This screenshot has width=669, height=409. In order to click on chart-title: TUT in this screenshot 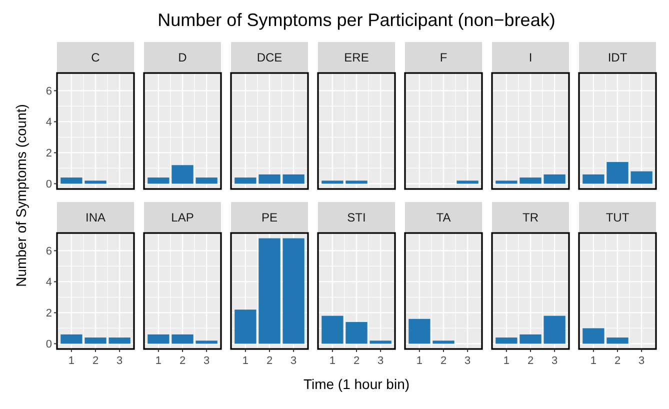, I will do `click(618, 217)`.